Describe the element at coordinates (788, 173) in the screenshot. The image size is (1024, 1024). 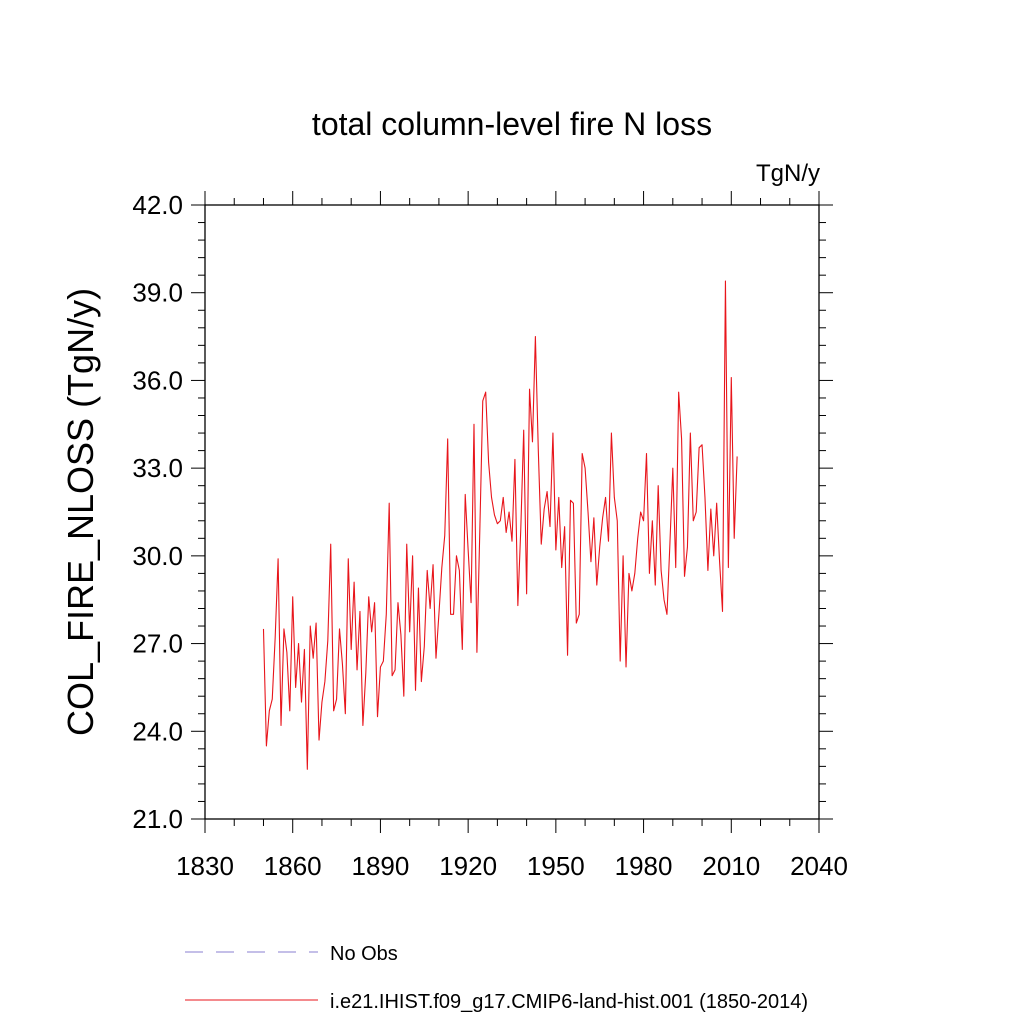
I see `units-label: TgN/y` at that location.